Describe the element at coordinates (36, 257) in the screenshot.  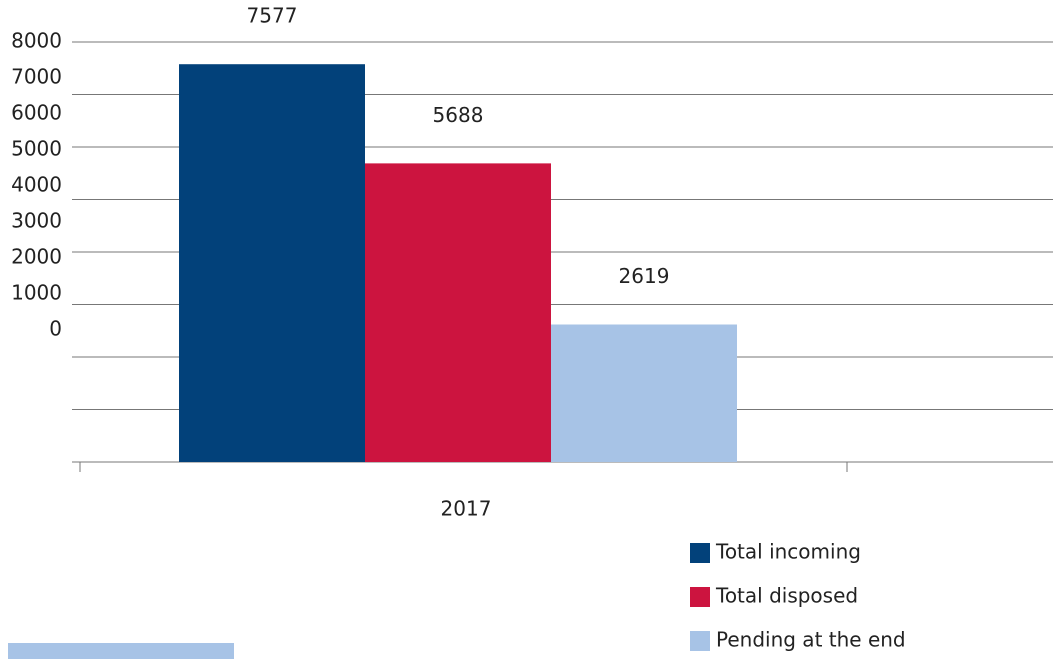
I see `y-tick-label: 2000` at that location.